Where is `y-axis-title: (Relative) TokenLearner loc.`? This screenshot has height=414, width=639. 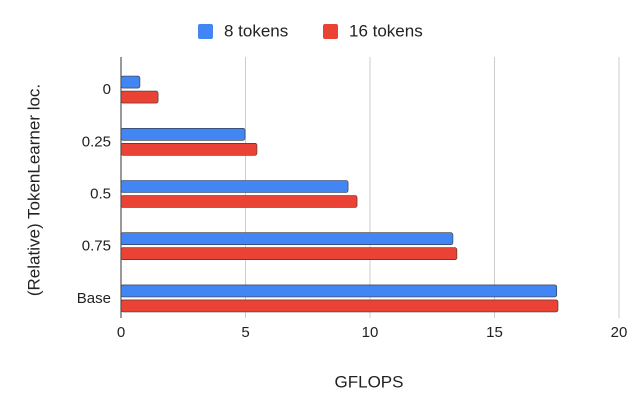
y-axis-title: (Relative) TokenLearner loc. is located at coordinates (33, 190).